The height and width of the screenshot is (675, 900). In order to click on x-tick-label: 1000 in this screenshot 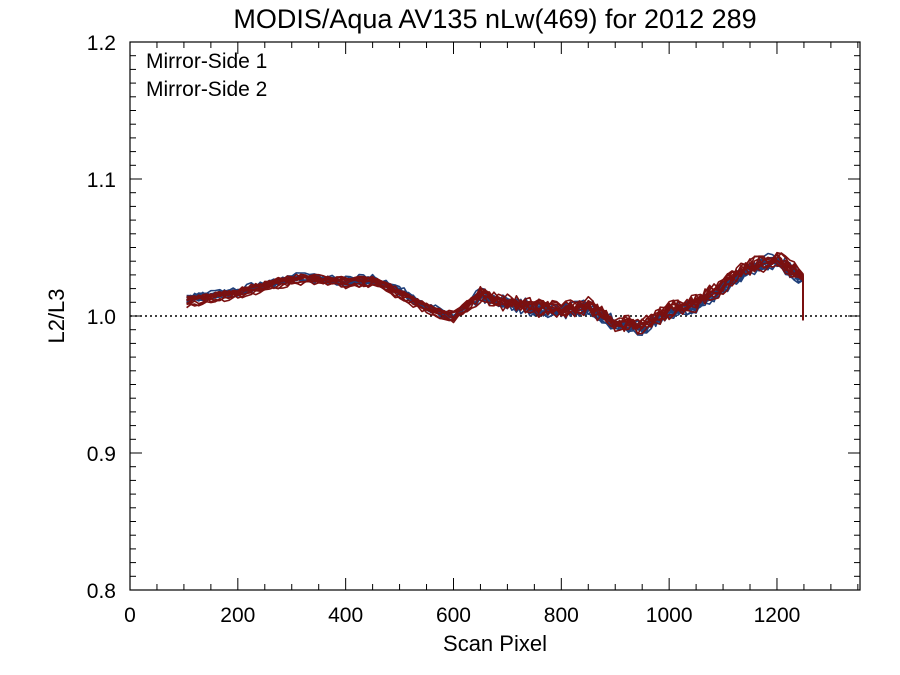, I will do `click(669, 615)`.